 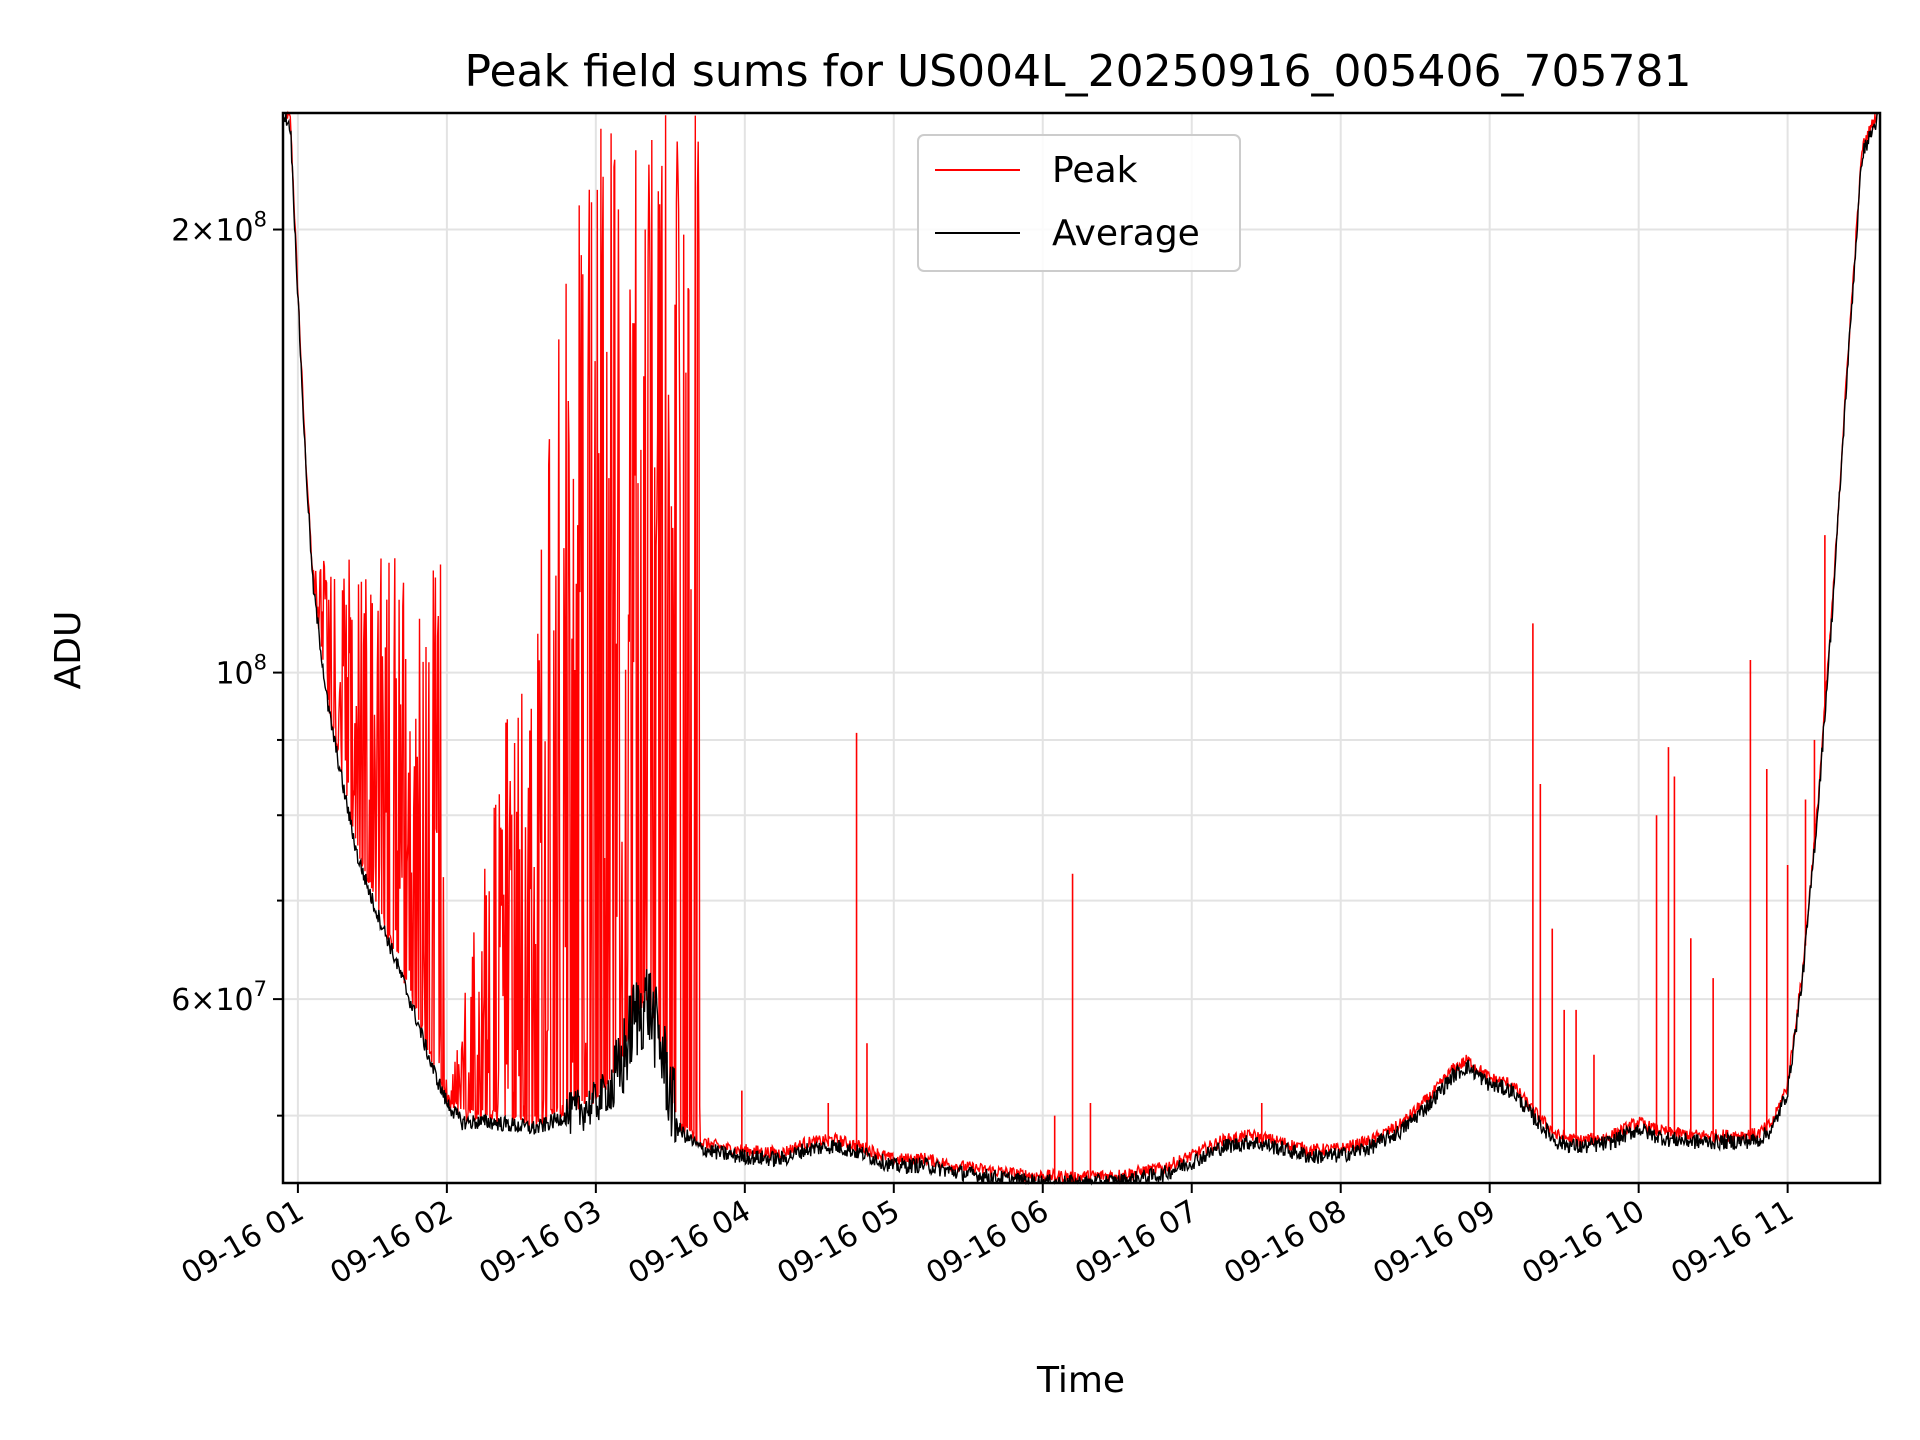 What do you see at coordinates (241, 671) in the screenshot?
I see `y-tick-label: 108` at bounding box center [241, 671].